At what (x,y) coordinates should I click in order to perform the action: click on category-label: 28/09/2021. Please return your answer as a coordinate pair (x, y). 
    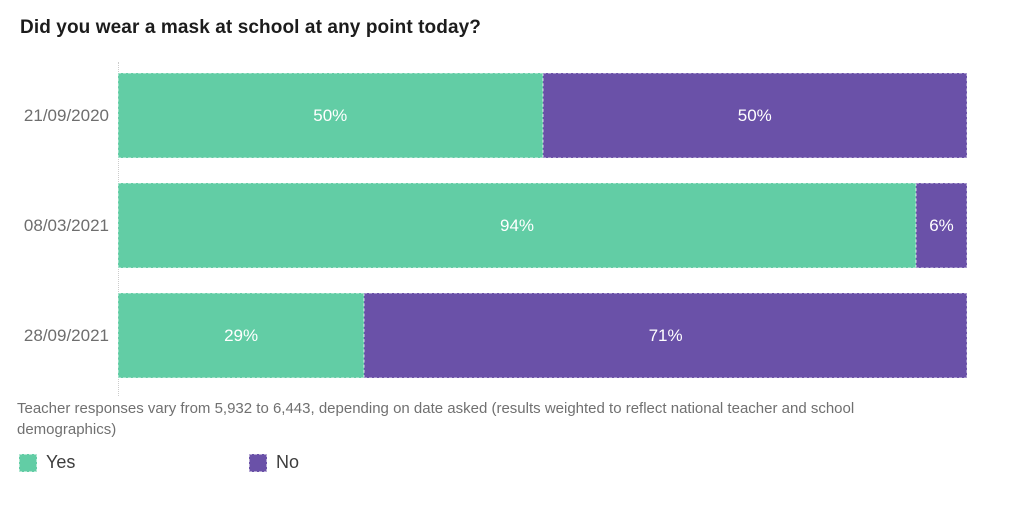
    Looking at the image, I should click on (66, 335).